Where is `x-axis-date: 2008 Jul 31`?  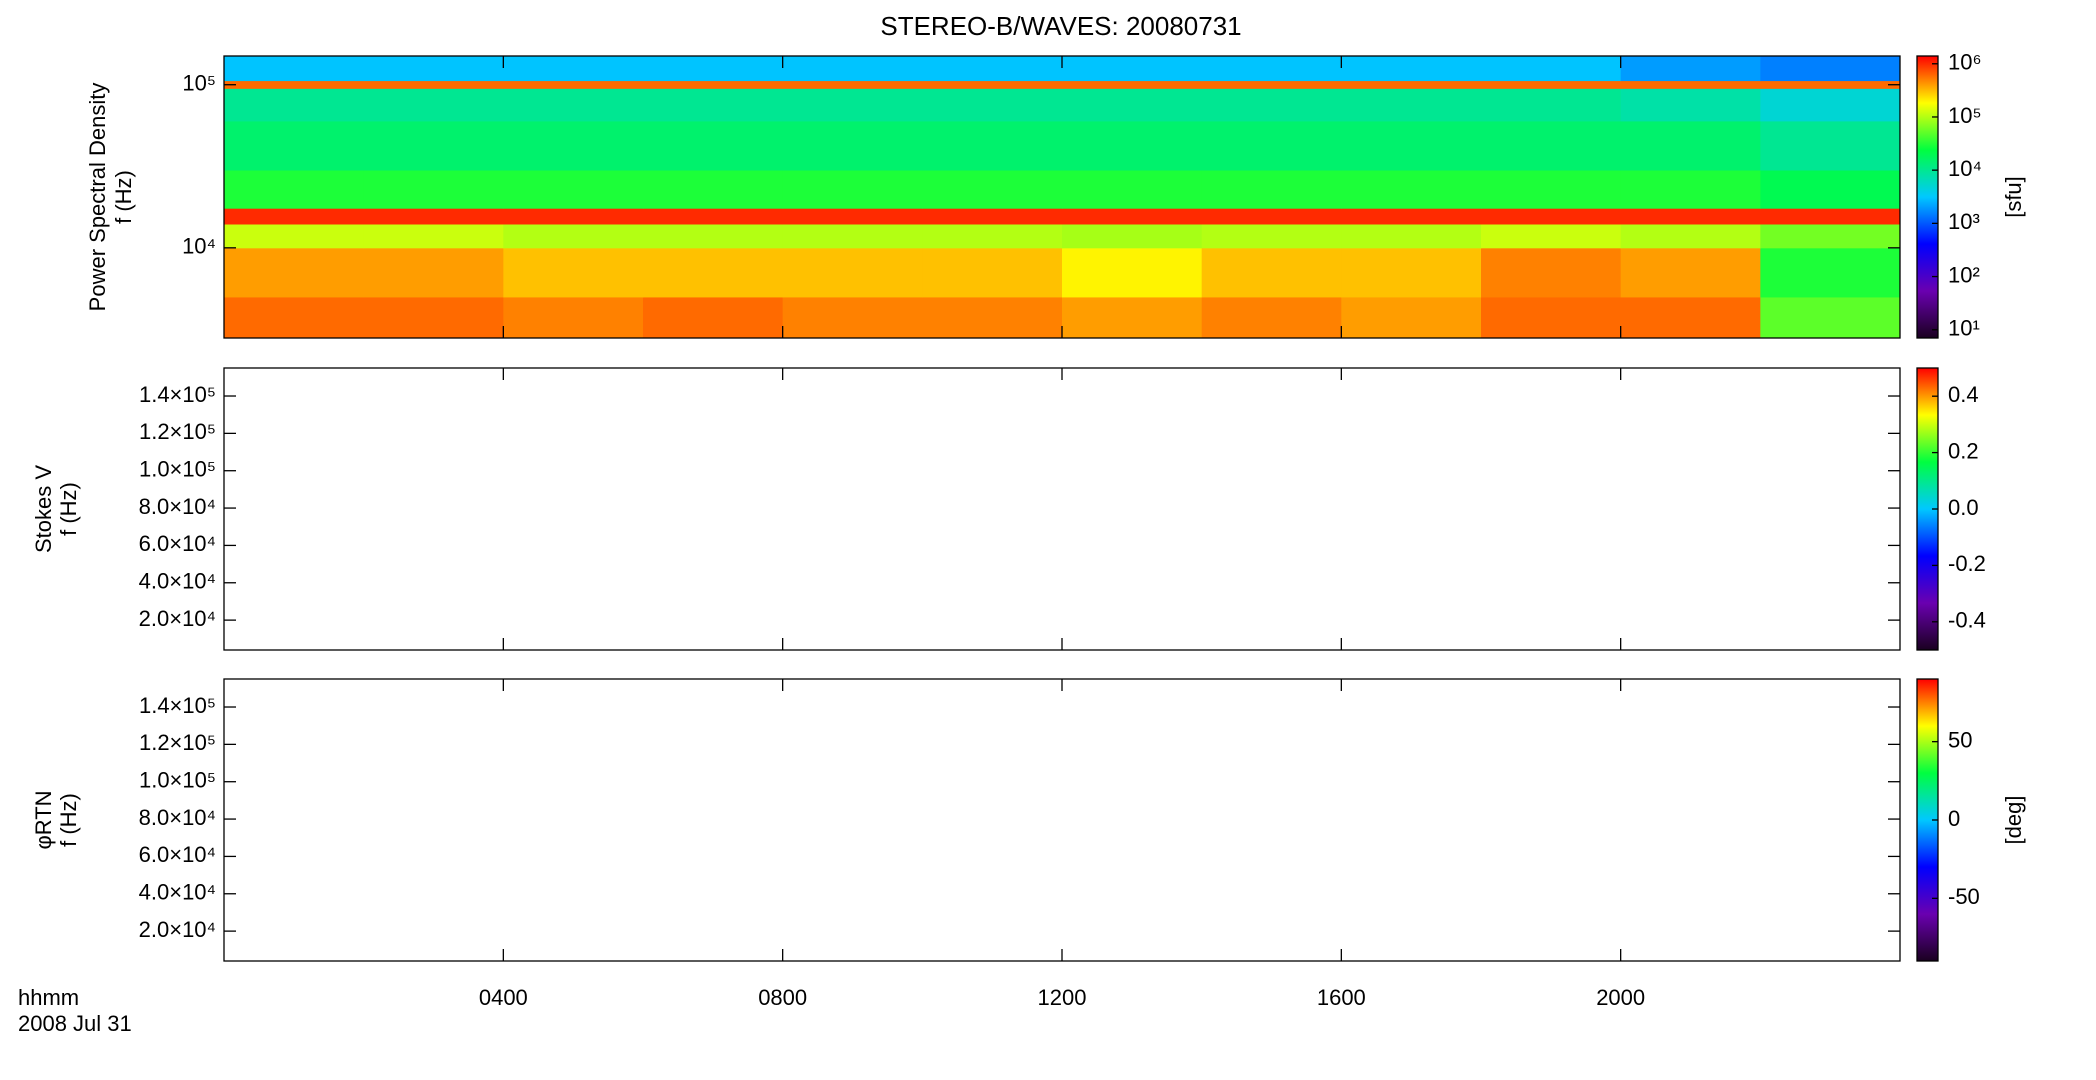
x-axis-date: 2008 Jul 31 is located at coordinates (75, 1023).